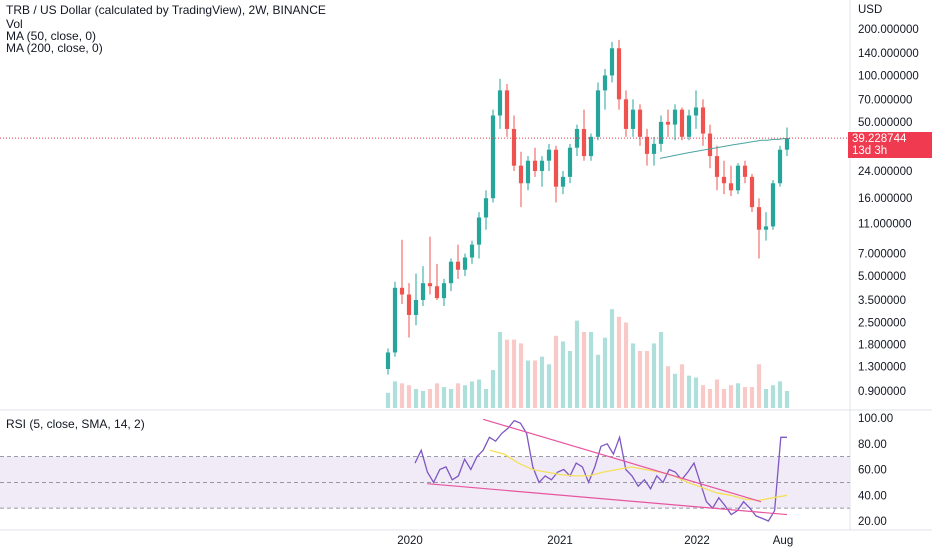 The width and height of the screenshot is (932, 550). What do you see at coordinates (879, 139) in the screenshot?
I see `last-price-value: 39.228744` at bounding box center [879, 139].